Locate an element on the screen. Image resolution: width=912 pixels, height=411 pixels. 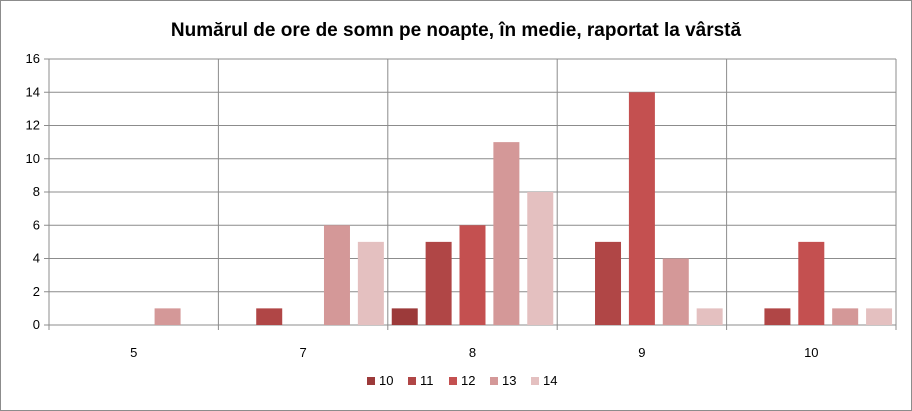
x-axis: 5 7 8 9 10 is located at coordinates (474, 352).